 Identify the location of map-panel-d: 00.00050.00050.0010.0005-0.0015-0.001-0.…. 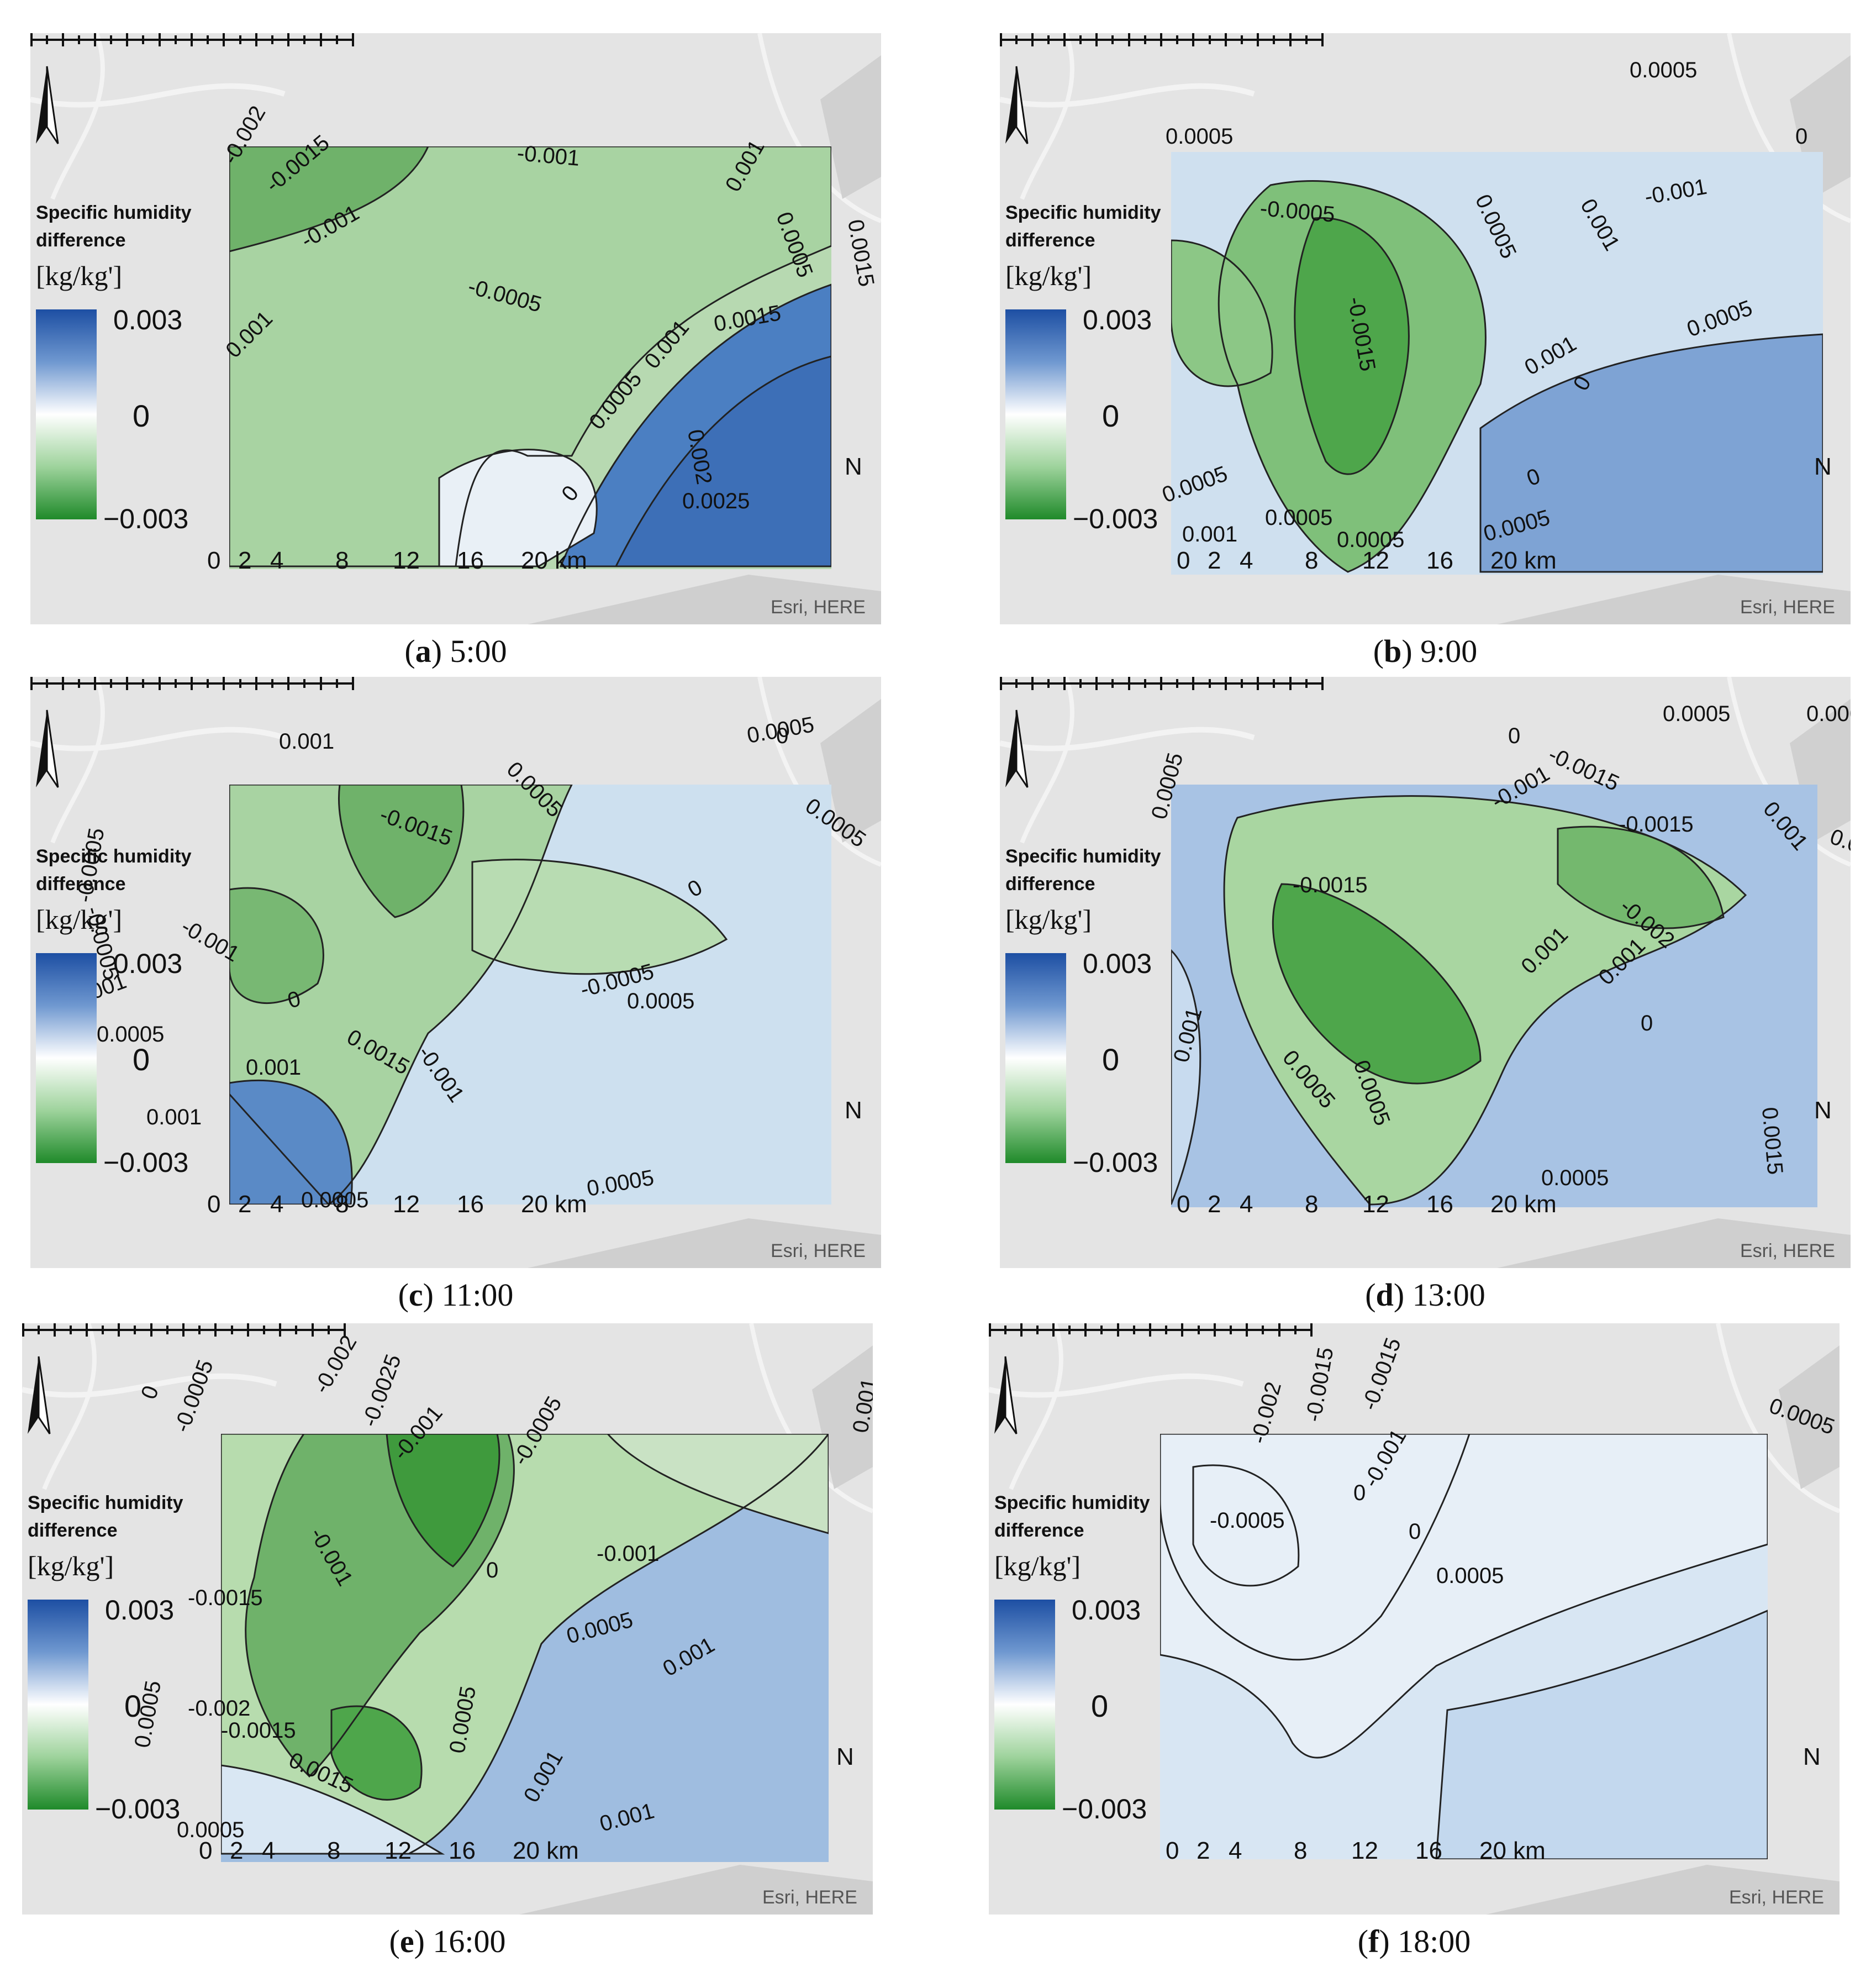
(1426, 995).